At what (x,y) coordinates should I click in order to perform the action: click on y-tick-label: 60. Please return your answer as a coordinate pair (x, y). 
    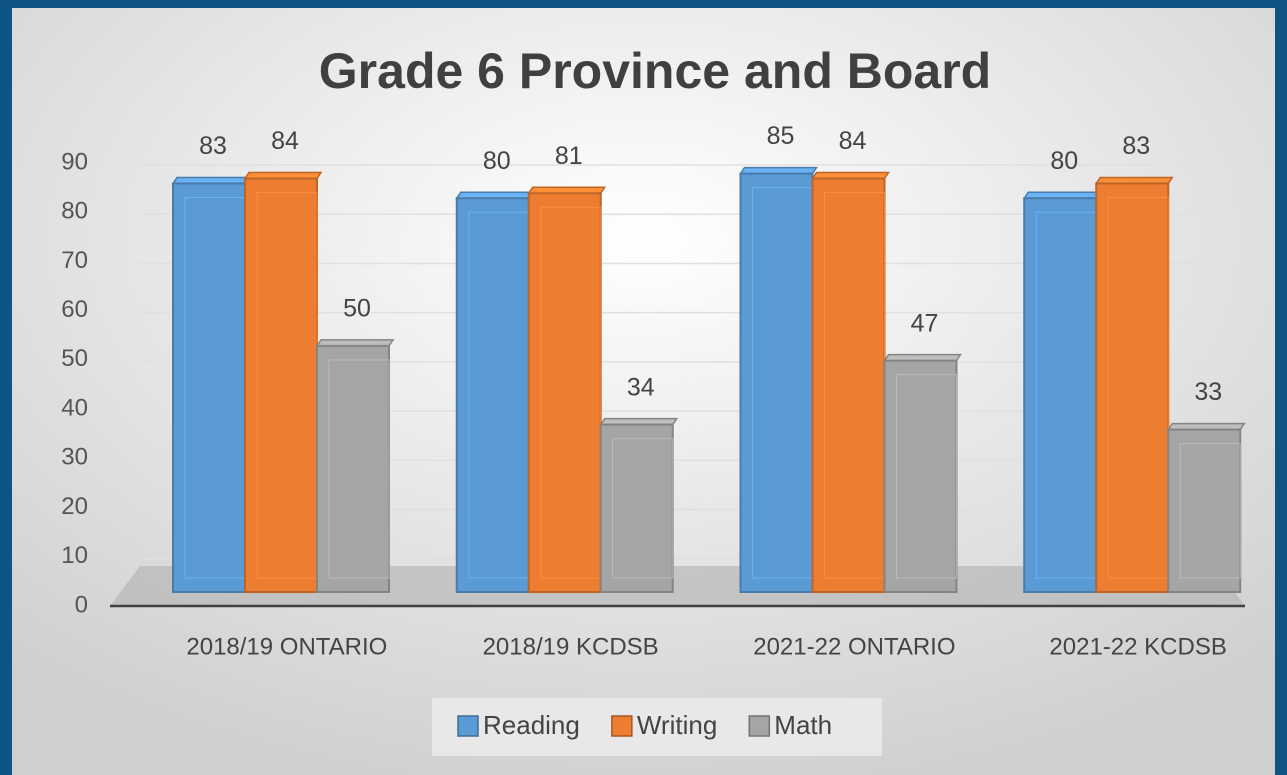
    Looking at the image, I should click on (74, 309).